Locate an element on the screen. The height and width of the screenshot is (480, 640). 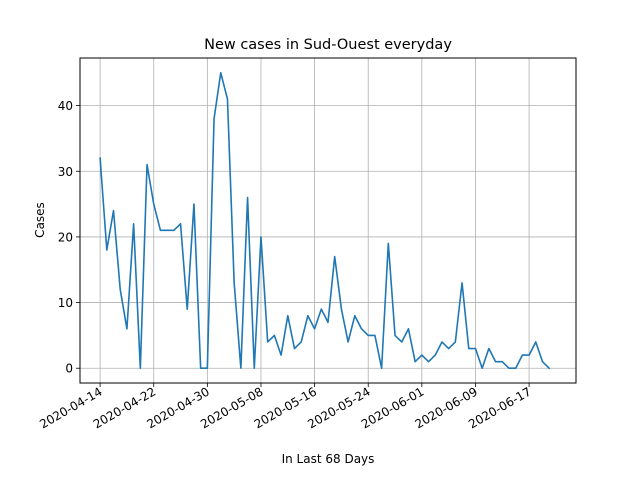
y-tick-label: 30 is located at coordinates (65, 172).